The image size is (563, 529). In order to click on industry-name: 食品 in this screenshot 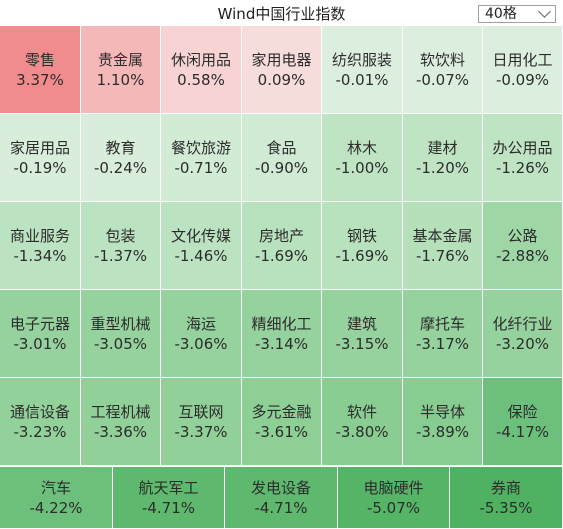, I will do `click(281, 147)`.